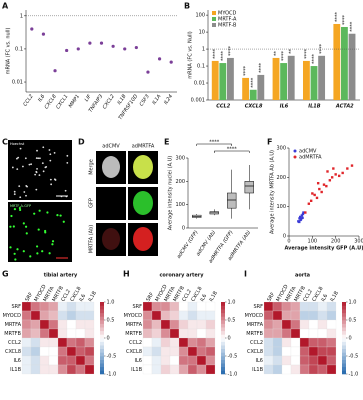 The image size is (363, 400). Describe the element at coordinates (187, 296) in the screenshot. I see `column-label: CCL2` at that location.